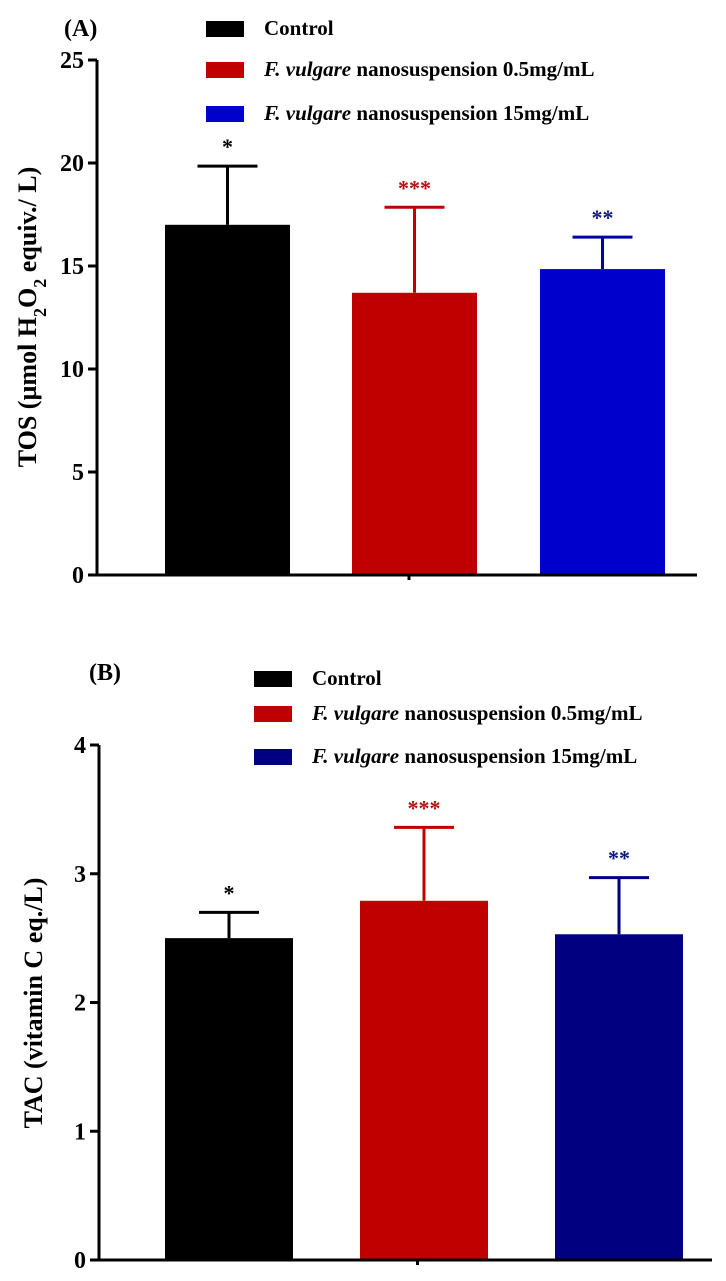 Image resolution: width=726 pixels, height=1281 pixels. Describe the element at coordinates (80, 29) in the screenshot. I see `panel-label: (A)` at that location.